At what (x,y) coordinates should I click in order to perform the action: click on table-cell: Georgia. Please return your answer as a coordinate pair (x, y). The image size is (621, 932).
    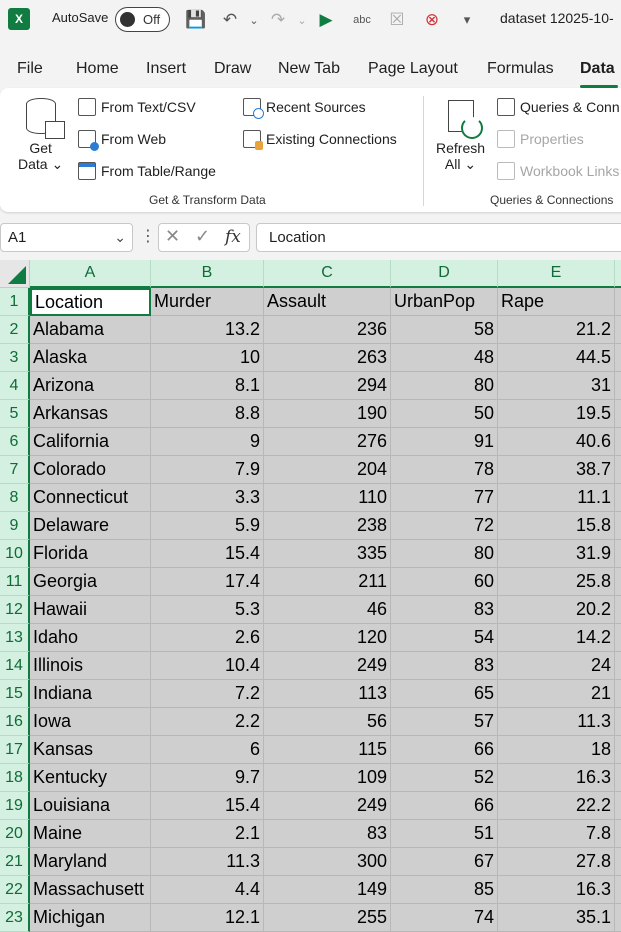
    Looking at the image, I should click on (90, 582).